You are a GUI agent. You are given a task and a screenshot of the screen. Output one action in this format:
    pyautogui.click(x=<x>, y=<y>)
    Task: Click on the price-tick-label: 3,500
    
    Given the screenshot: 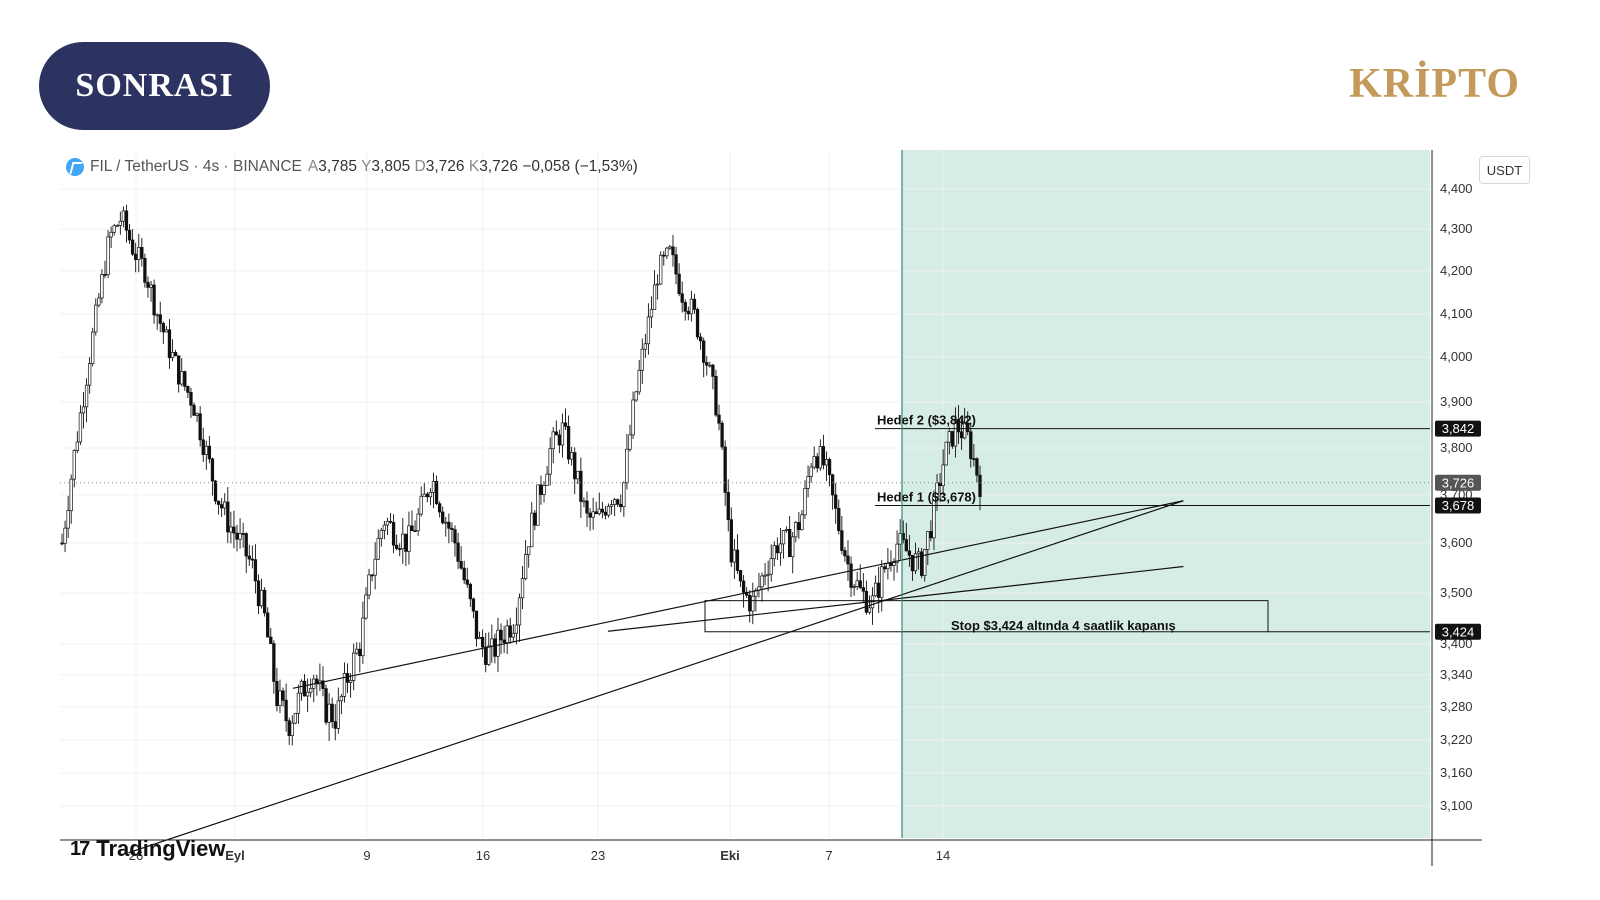 What is the action you would take?
    pyautogui.click(x=1456, y=592)
    